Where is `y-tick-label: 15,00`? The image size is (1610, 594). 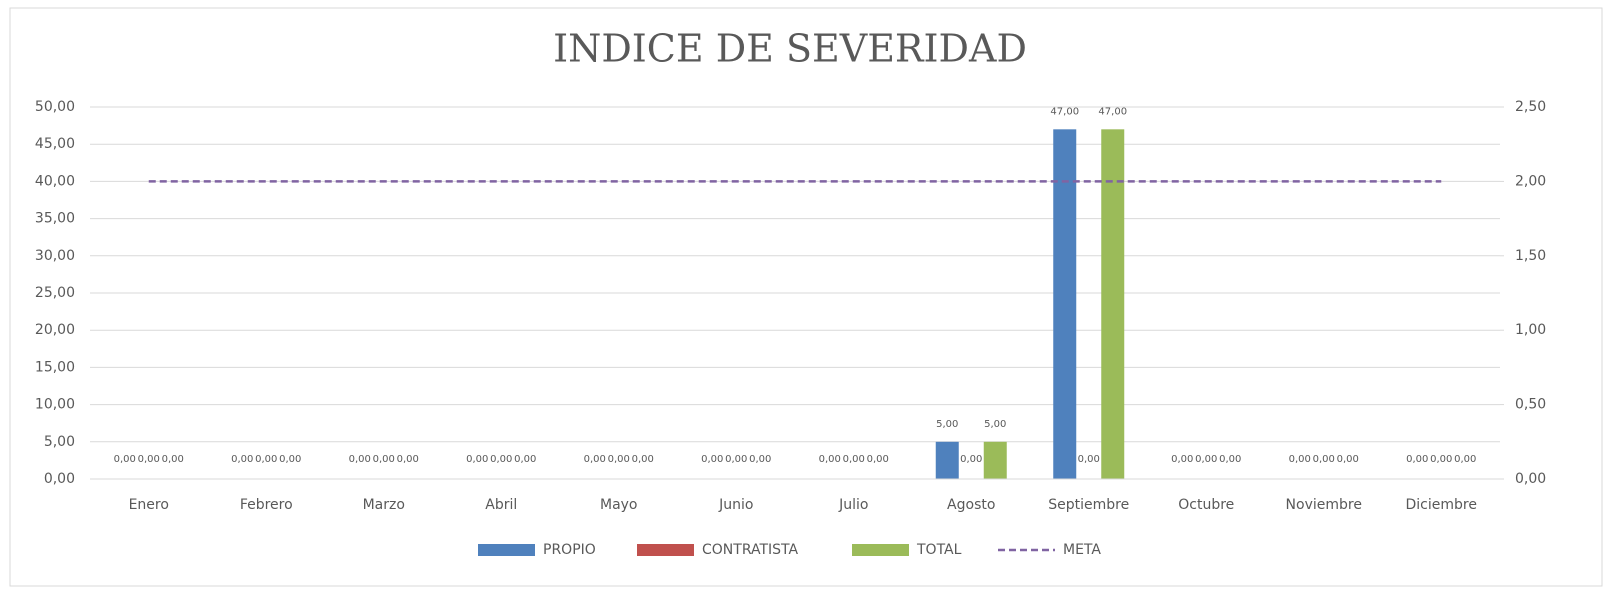 y-tick-label: 15,00 is located at coordinates (55, 367).